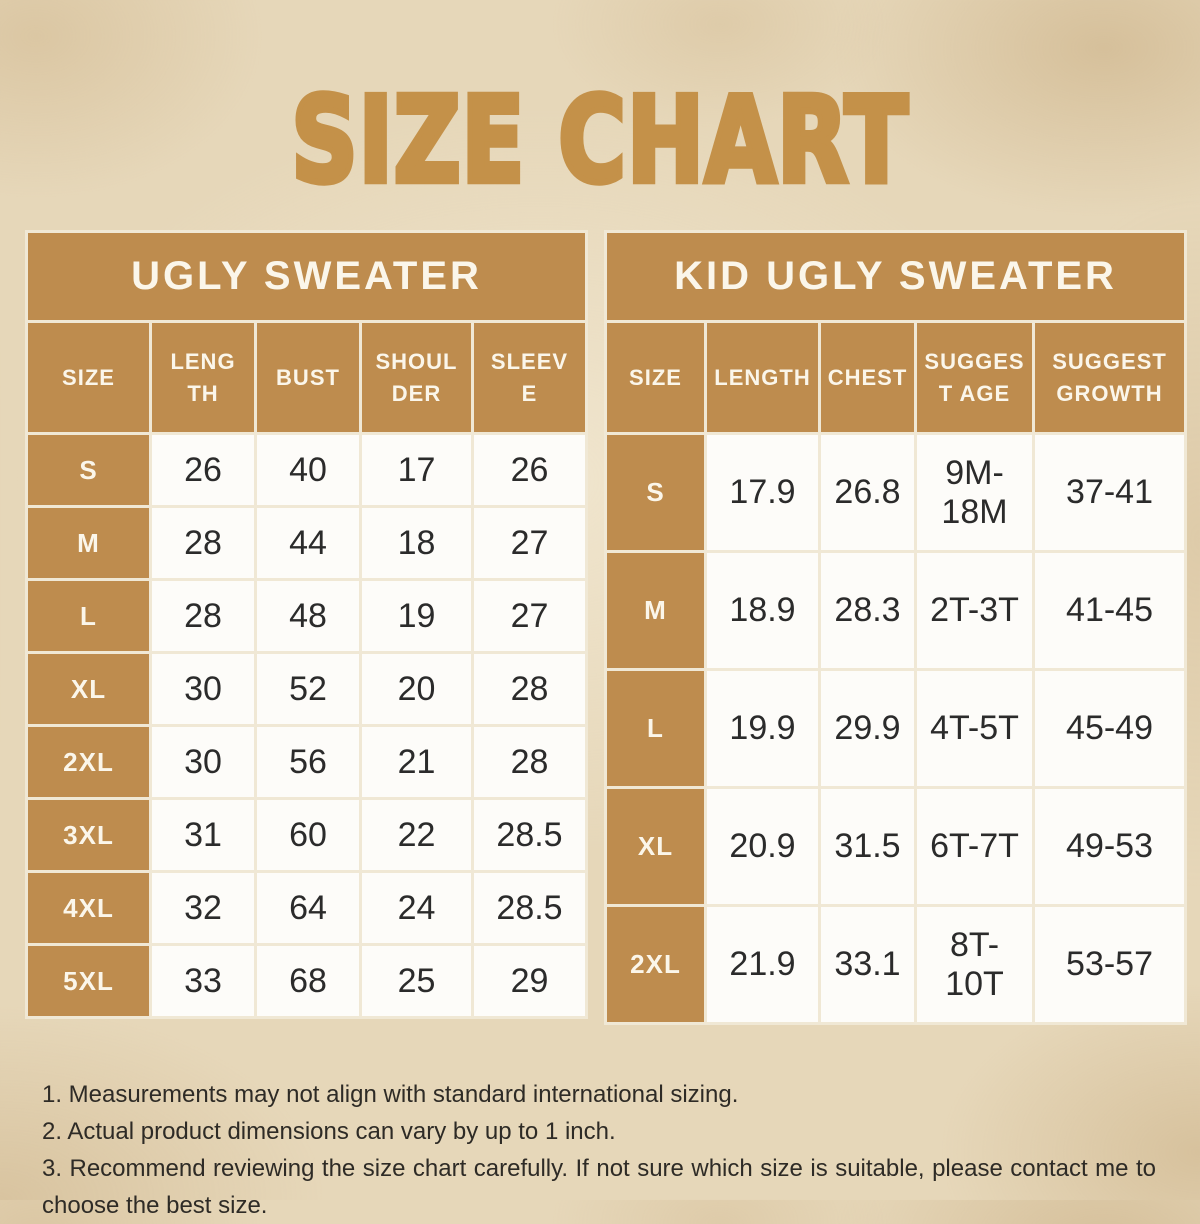 The height and width of the screenshot is (1224, 1200). I want to click on column-header-bust: BUST, so click(308, 377).